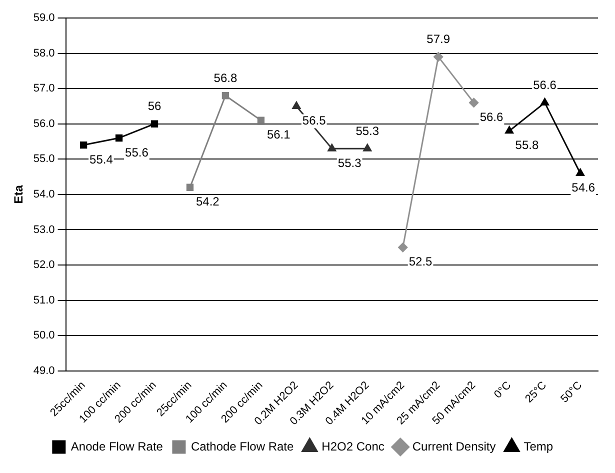 The height and width of the screenshot is (473, 615). What do you see at coordinates (44, 336) in the screenshot?
I see `y-tick-label: 50.0` at bounding box center [44, 336].